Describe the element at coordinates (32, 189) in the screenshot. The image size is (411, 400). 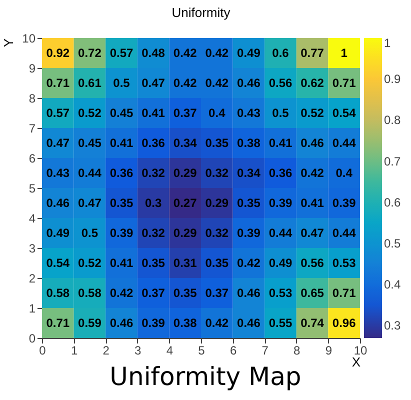
I see `y-tick-label: 5` at that location.